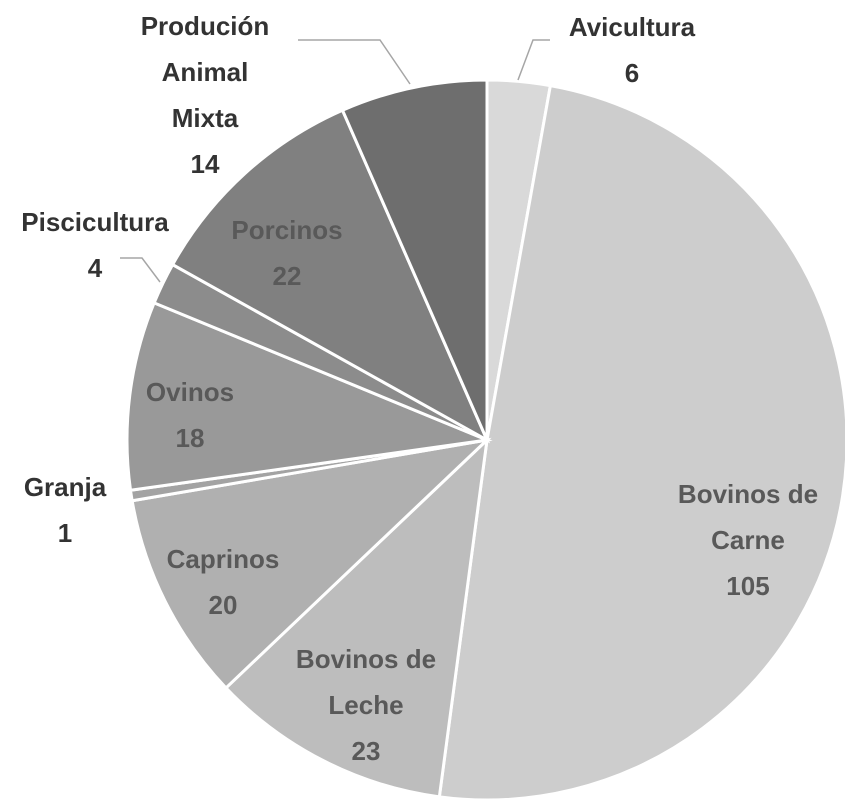 This screenshot has height=804, width=845. I want to click on slice-label-value: 23, so click(366, 751).